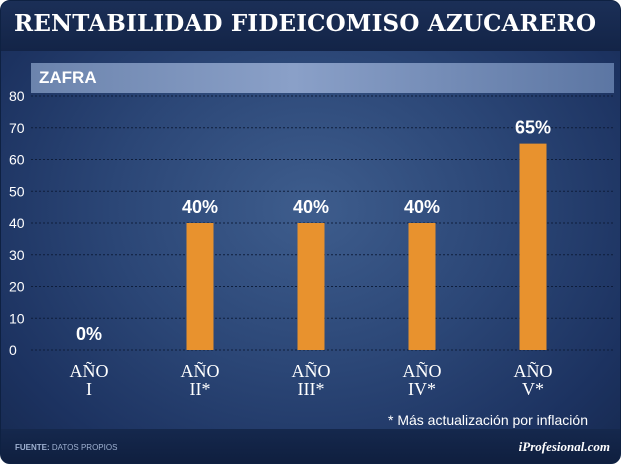 This screenshot has height=464, width=621. Describe the element at coordinates (17, 160) in the screenshot. I see `y-tick-label: 60` at that location.